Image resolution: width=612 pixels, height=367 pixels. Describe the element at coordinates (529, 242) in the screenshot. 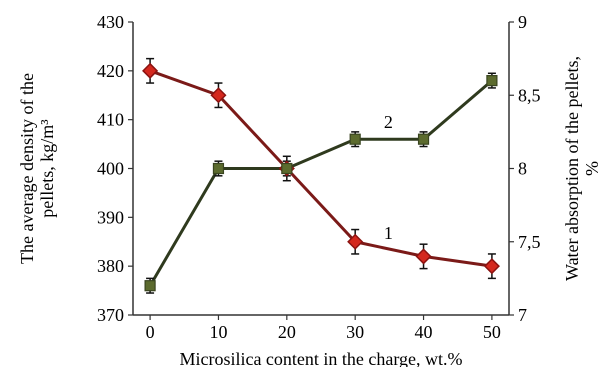

I see `right-y-tick-label: 7,5` at that location.